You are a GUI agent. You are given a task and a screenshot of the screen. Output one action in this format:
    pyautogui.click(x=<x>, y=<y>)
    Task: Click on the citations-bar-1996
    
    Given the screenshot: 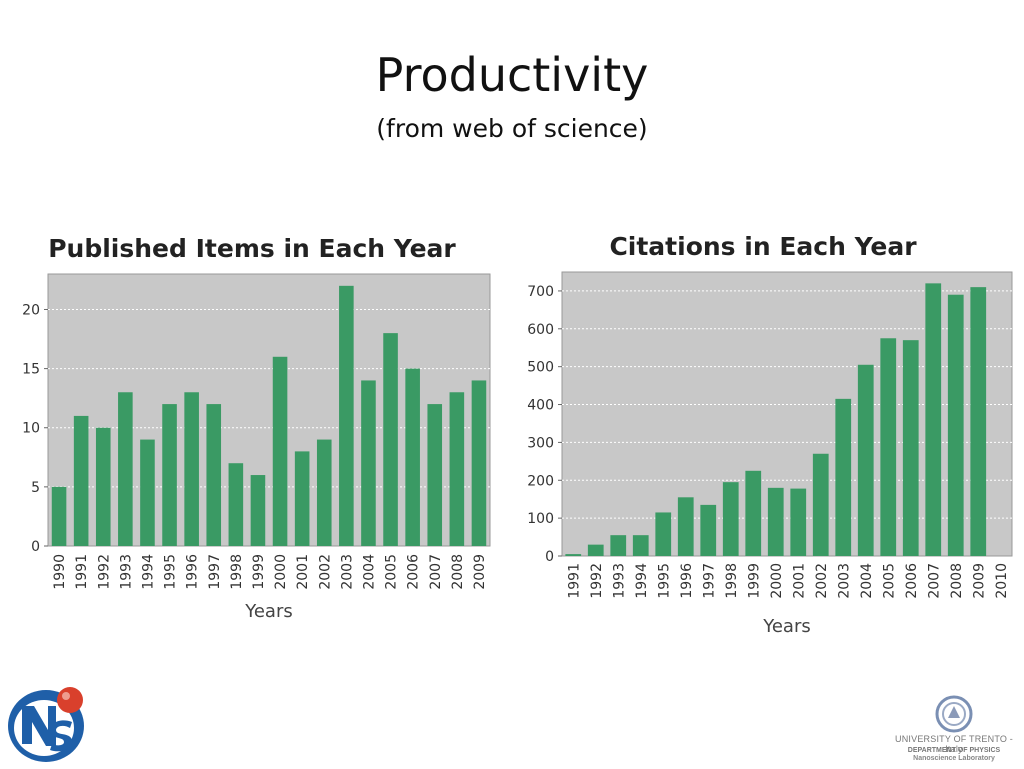 What is the action you would take?
    pyautogui.click(x=685, y=526)
    